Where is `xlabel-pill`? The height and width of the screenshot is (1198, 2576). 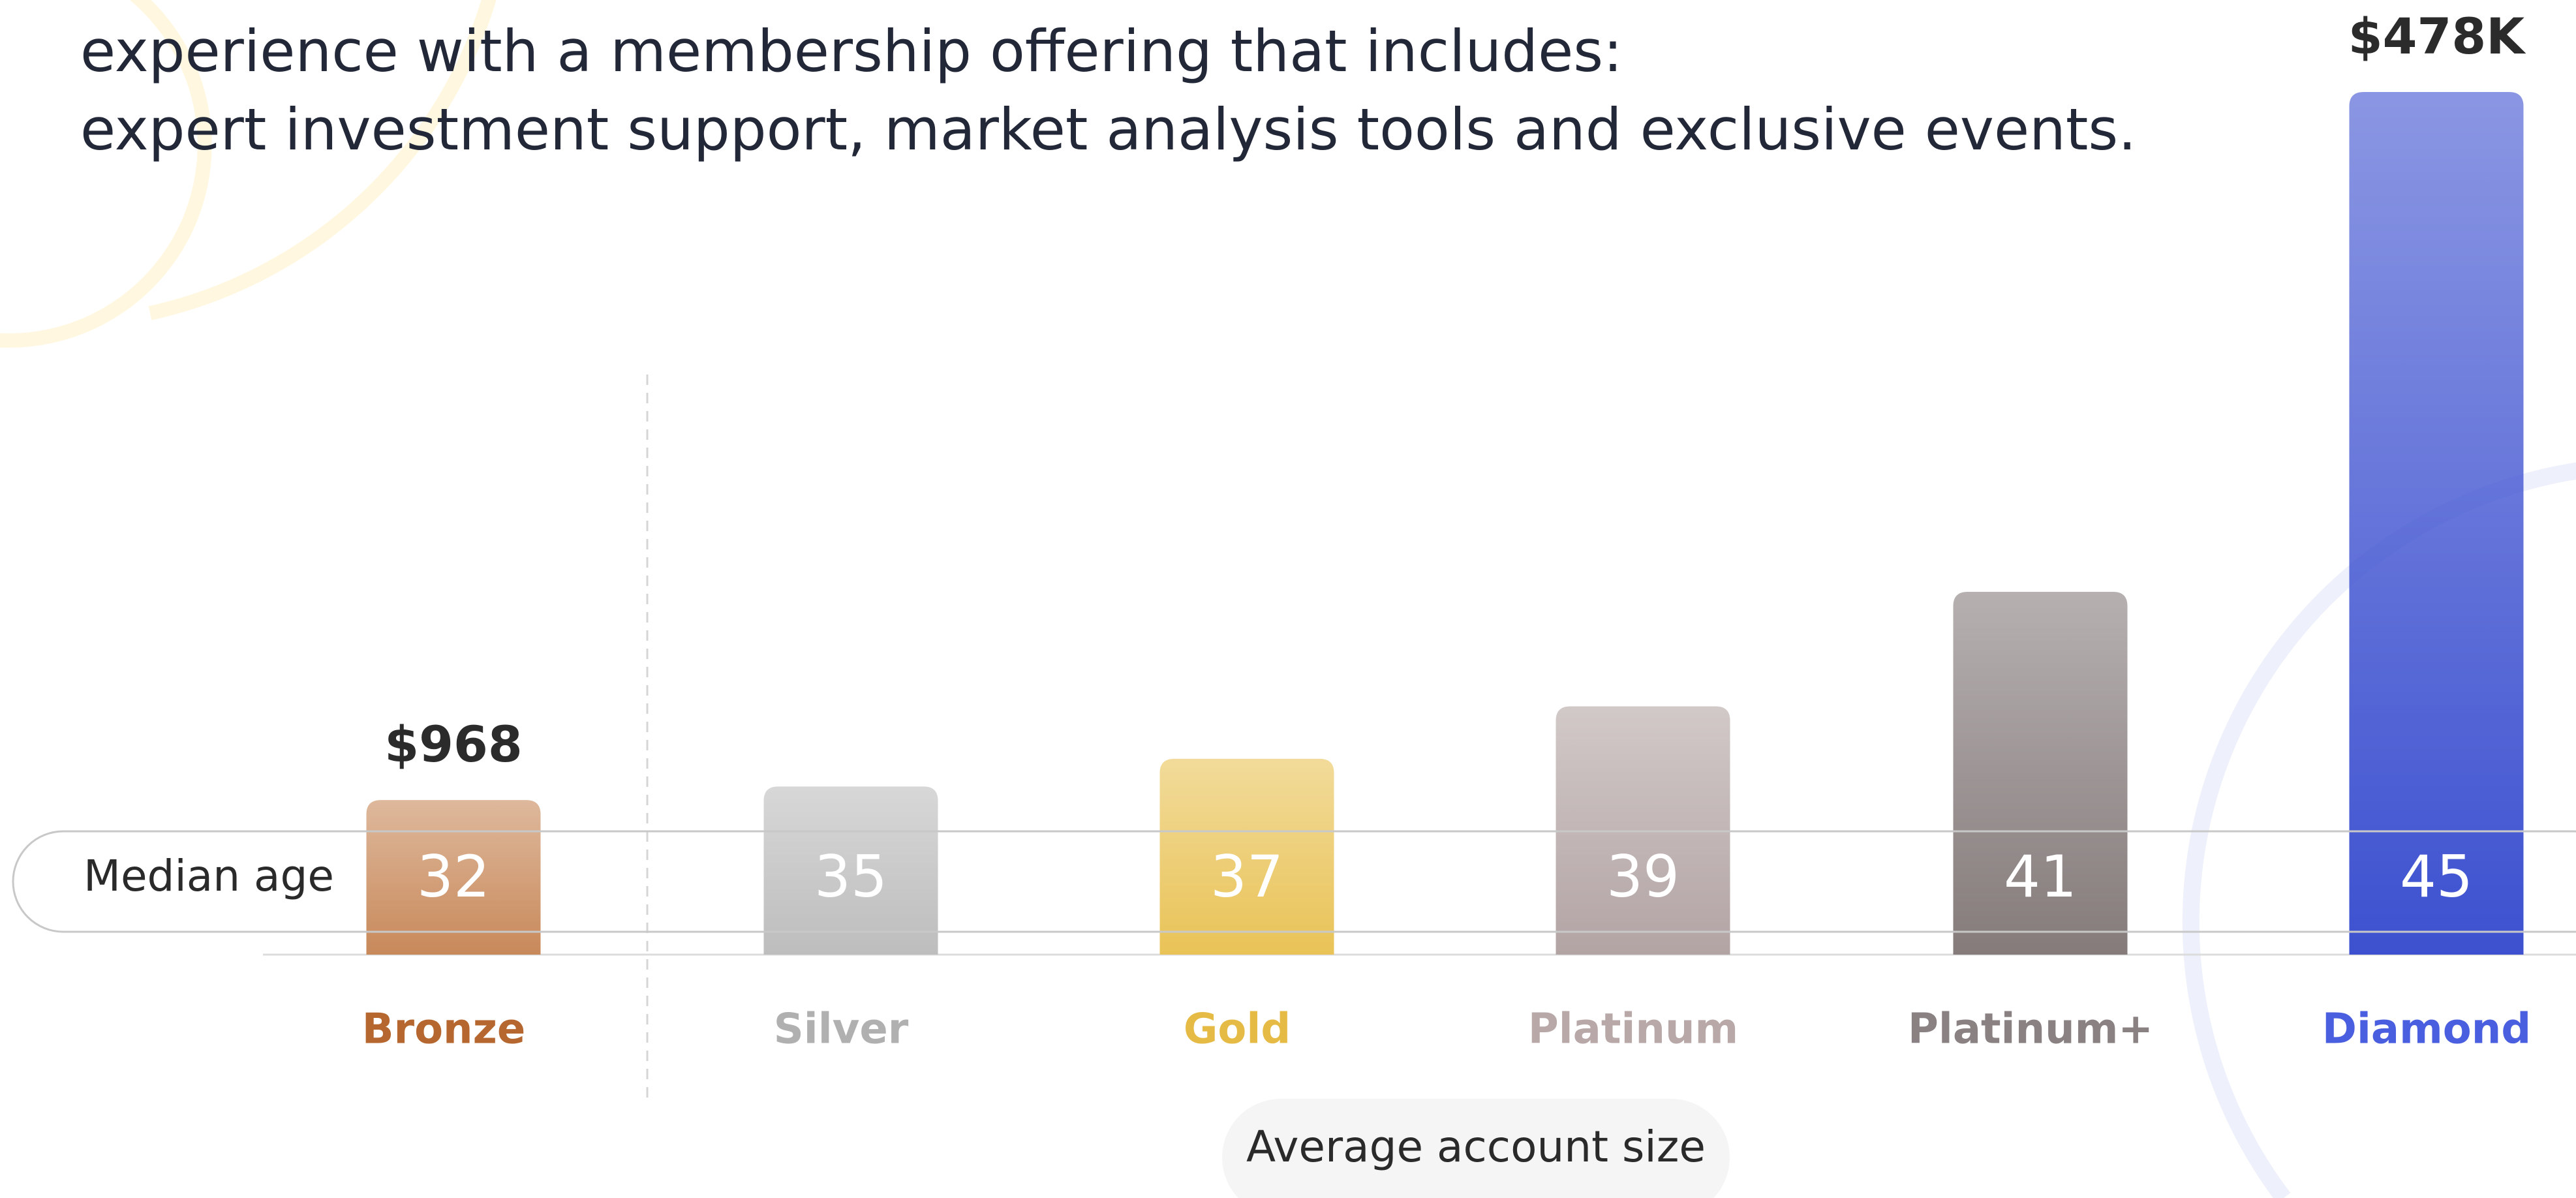
xlabel-pill is located at coordinates (1476, 1149).